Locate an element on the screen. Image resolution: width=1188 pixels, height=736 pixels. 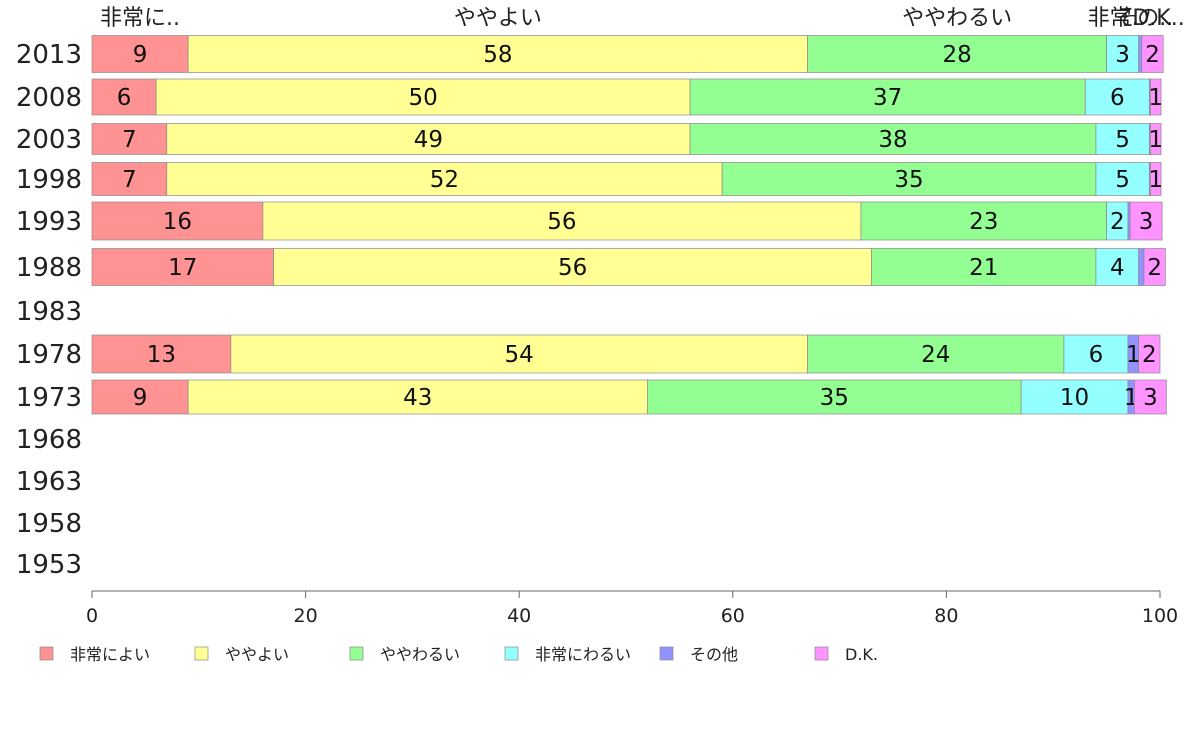
segment-value-label: 38 is located at coordinates (892, 140).